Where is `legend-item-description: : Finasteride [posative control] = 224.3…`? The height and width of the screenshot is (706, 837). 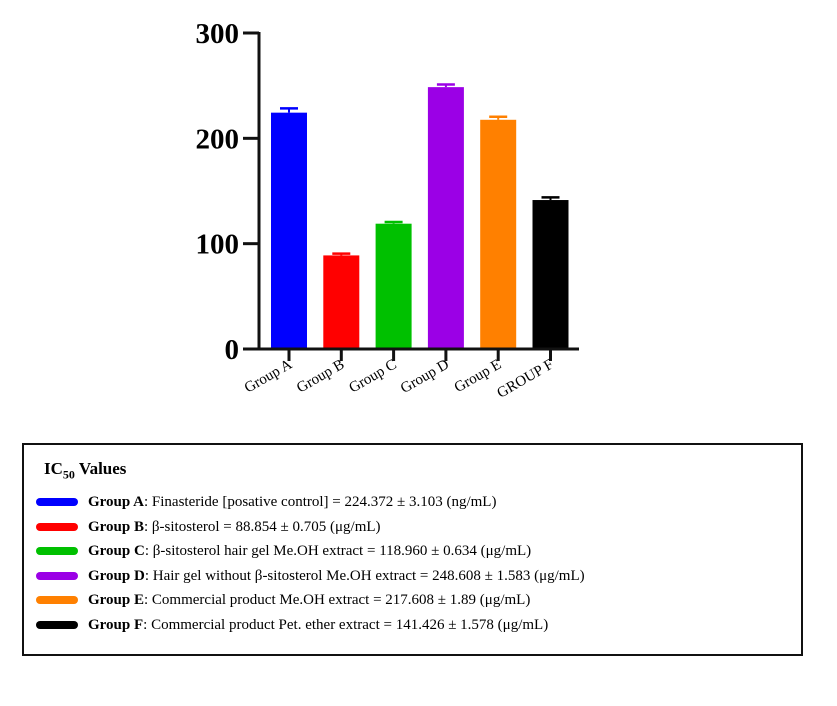
legend-item-description: : Finasteride [posative control] = 224.3… is located at coordinates (320, 501).